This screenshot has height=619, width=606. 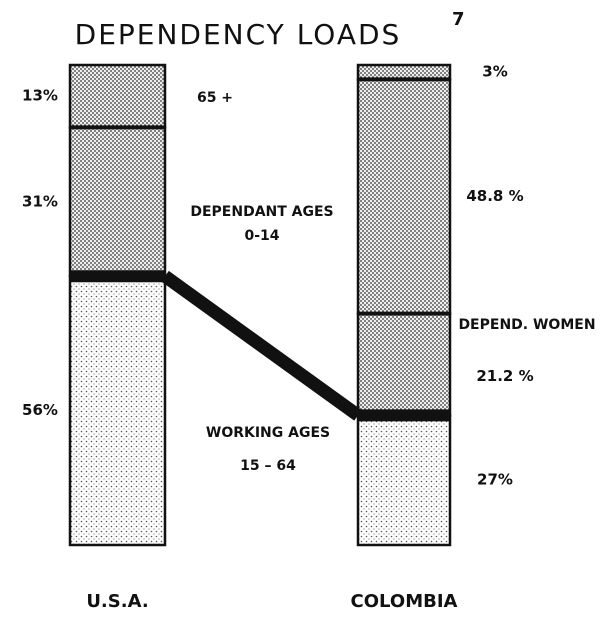 What do you see at coordinates (238, 34) in the screenshot?
I see `chart-title: DEPENDENCY LOADS` at bounding box center [238, 34].